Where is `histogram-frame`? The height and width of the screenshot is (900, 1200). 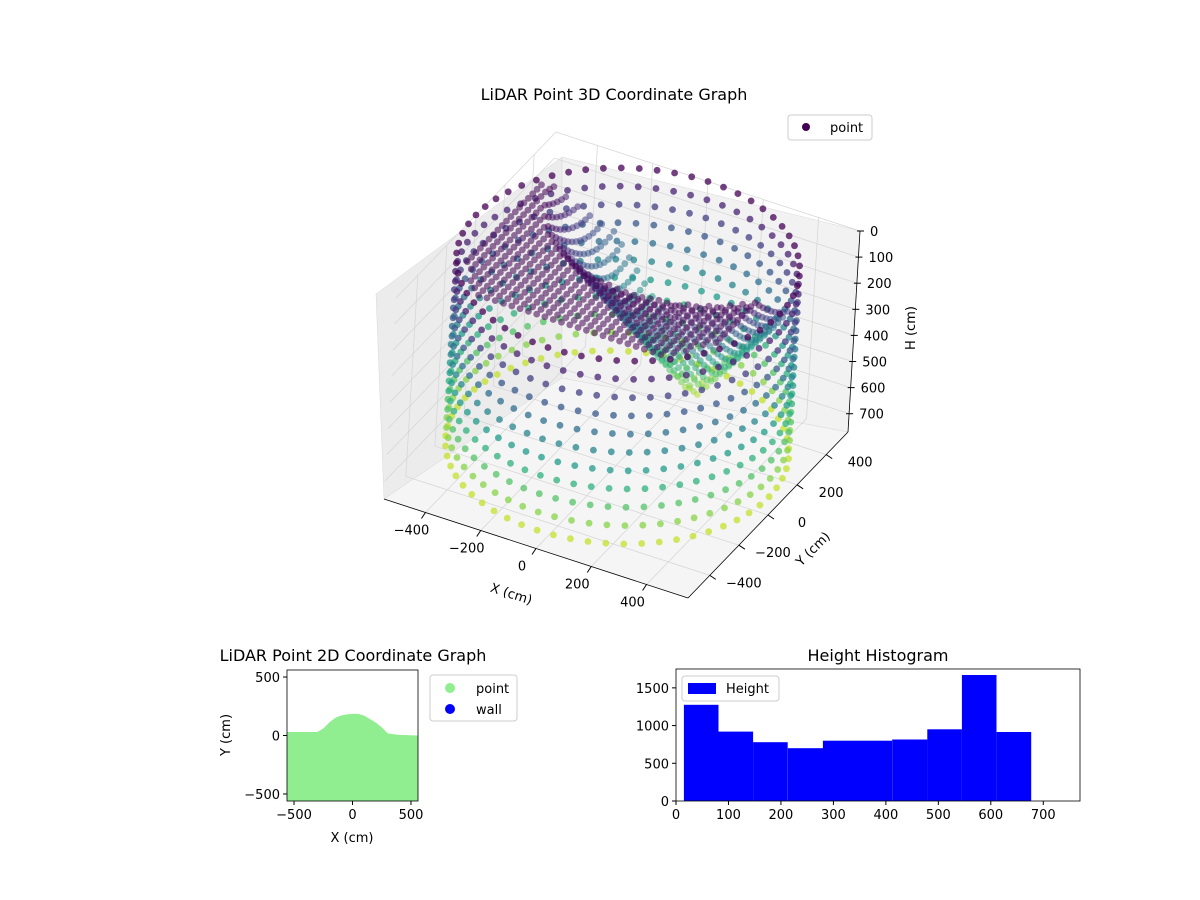
histogram-frame is located at coordinates (878, 735).